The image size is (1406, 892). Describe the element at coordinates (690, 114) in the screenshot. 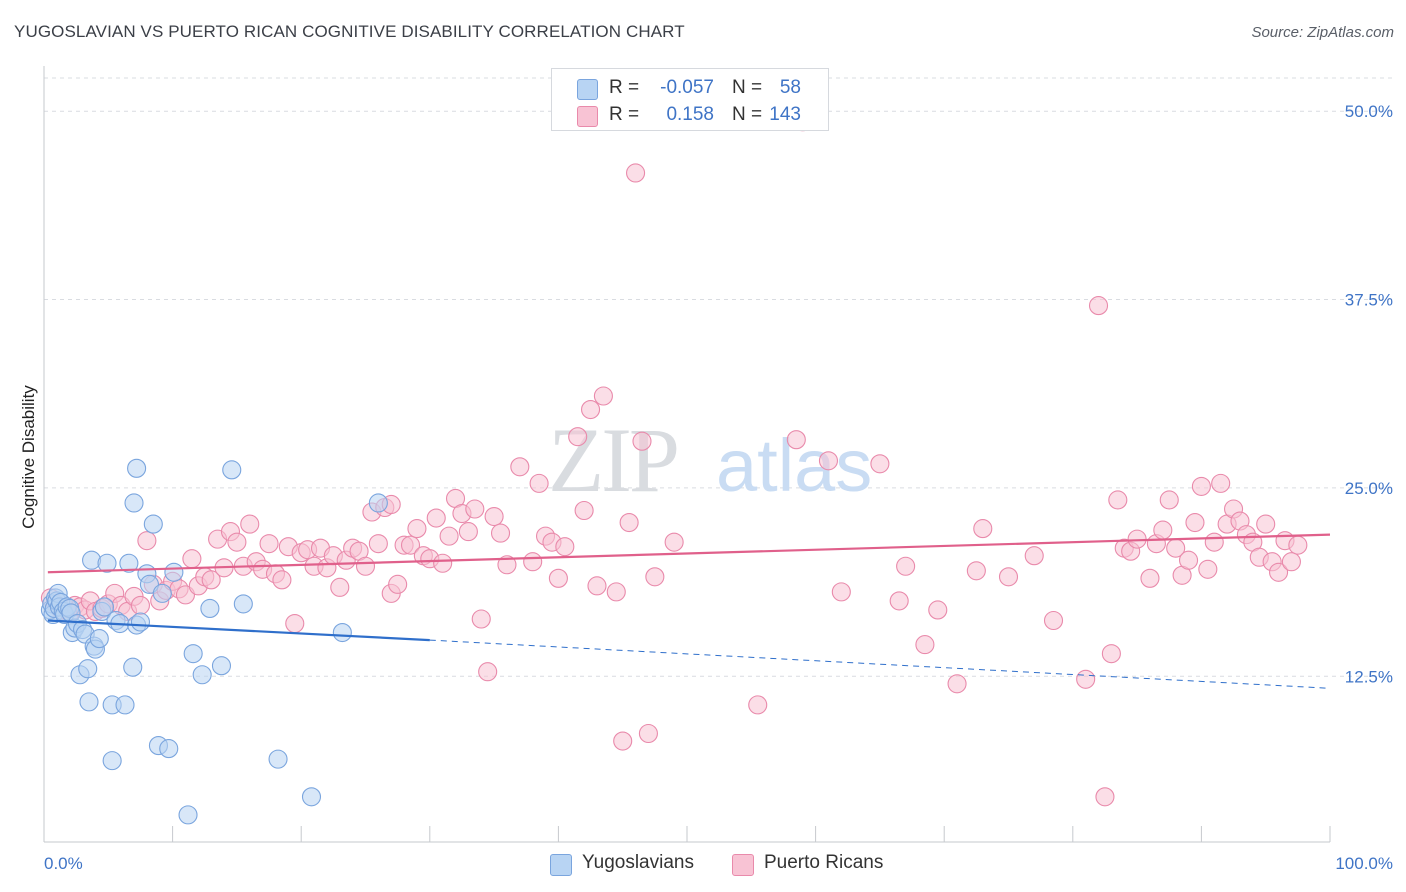

I see `legend-r-value: 0.158` at that location.